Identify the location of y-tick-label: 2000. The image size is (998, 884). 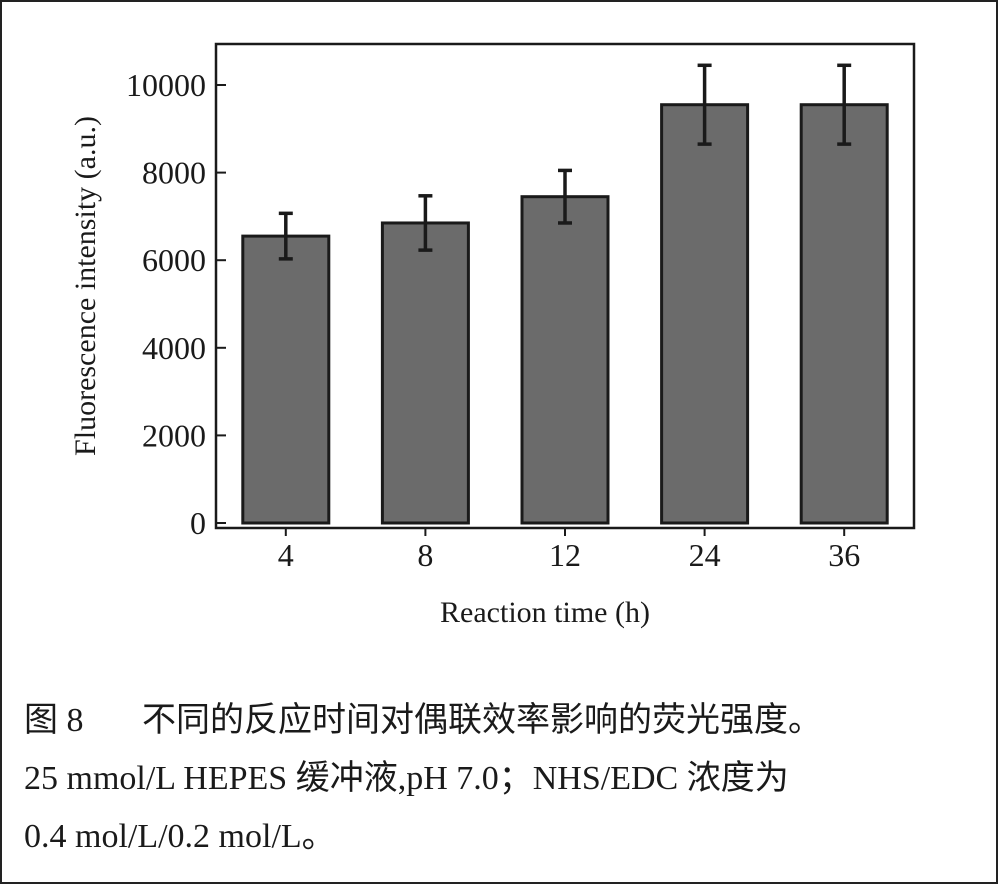
(174, 435).